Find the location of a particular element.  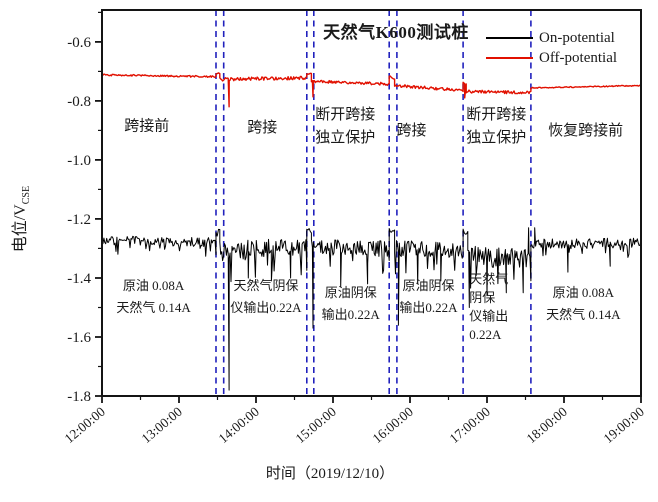

legend-label-off-potential: Off-potential is located at coordinates (578, 57).